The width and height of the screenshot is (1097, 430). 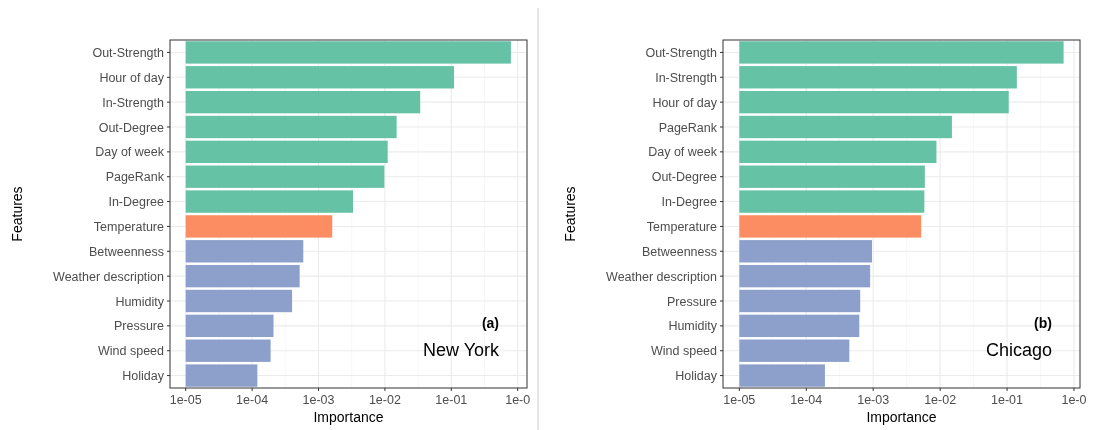 I want to click on annotation: New York, so click(x=461, y=350).